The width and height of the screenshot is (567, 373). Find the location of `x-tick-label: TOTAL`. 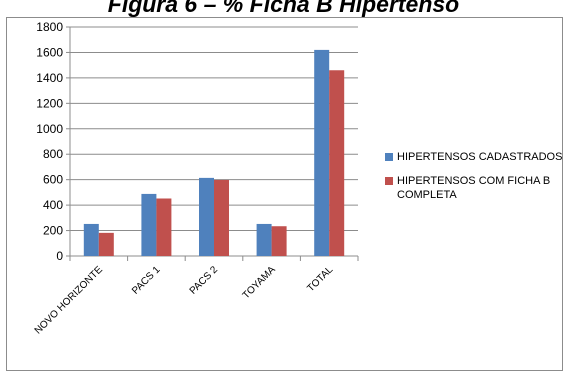

x-tick-label: TOTAL is located at coordinates (320, 279).